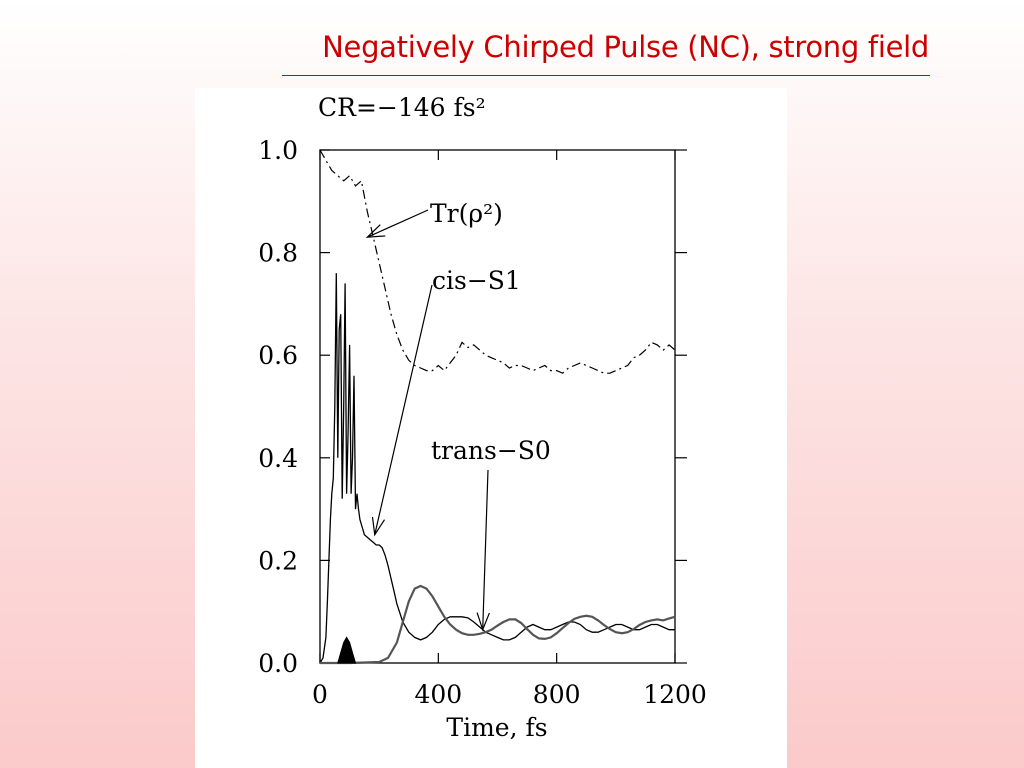 The height and width of the screenshot is (768, 1024). Describe the element at coordinates (403, 409) in the screenshot. I see `cis-arrow` at that location.